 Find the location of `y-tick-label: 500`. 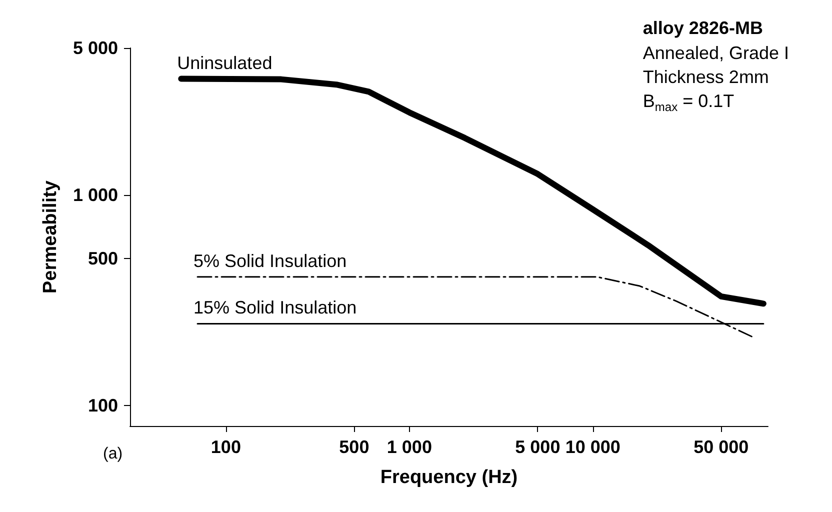

y-tick-label: 500 is located at coordinates (103, 258).